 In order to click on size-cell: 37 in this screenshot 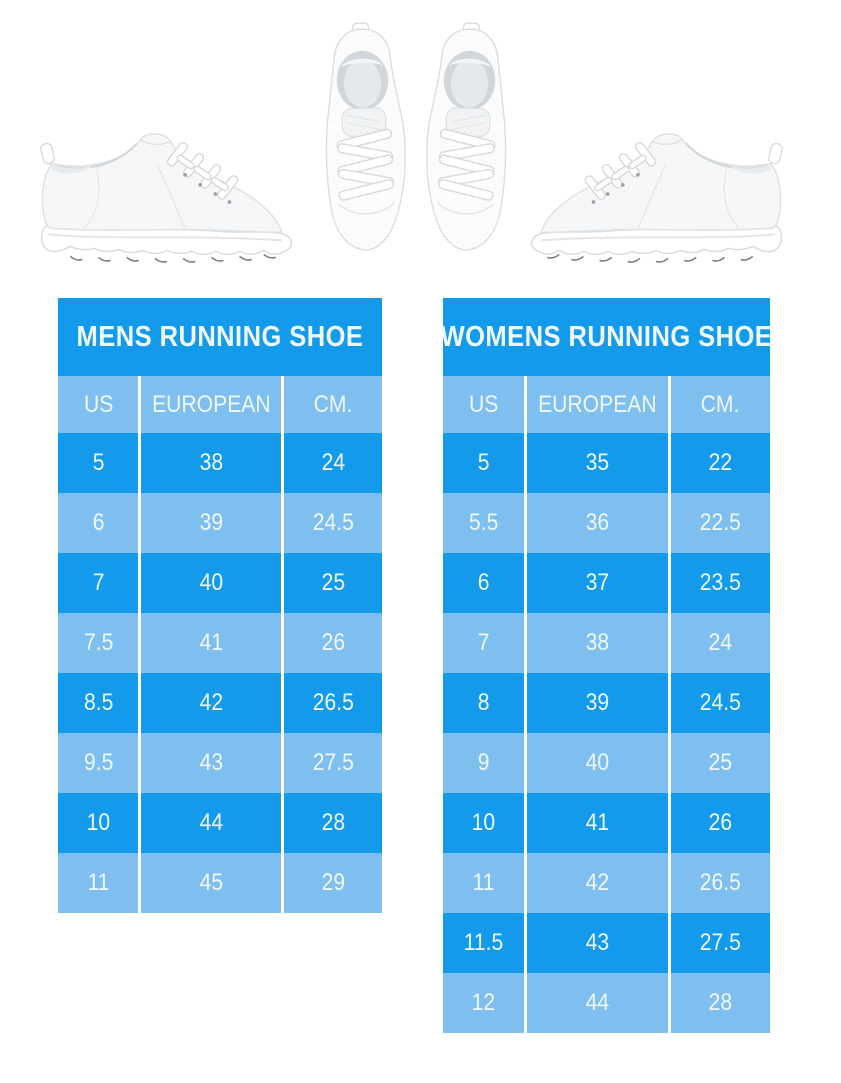, I will do `click(597, 583)`.